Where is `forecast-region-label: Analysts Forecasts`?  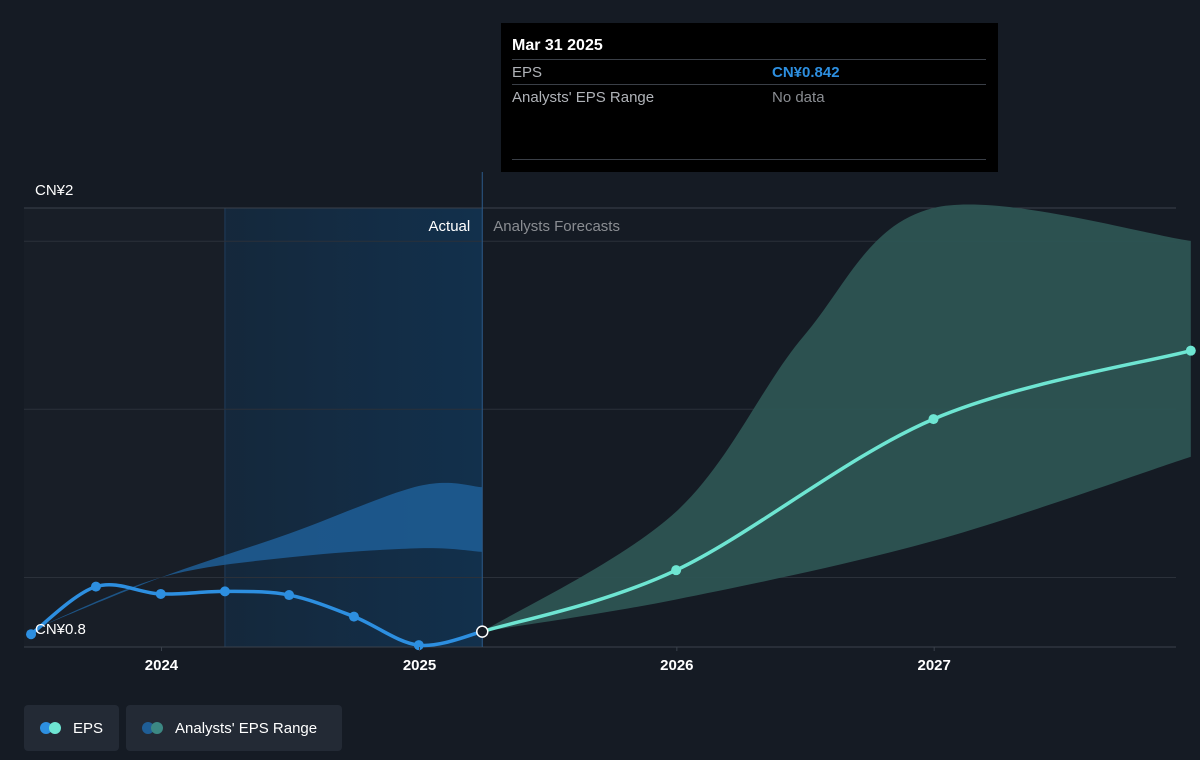
forecast-region-label: Analysts Forecasts is located at coordinates (556, 226).